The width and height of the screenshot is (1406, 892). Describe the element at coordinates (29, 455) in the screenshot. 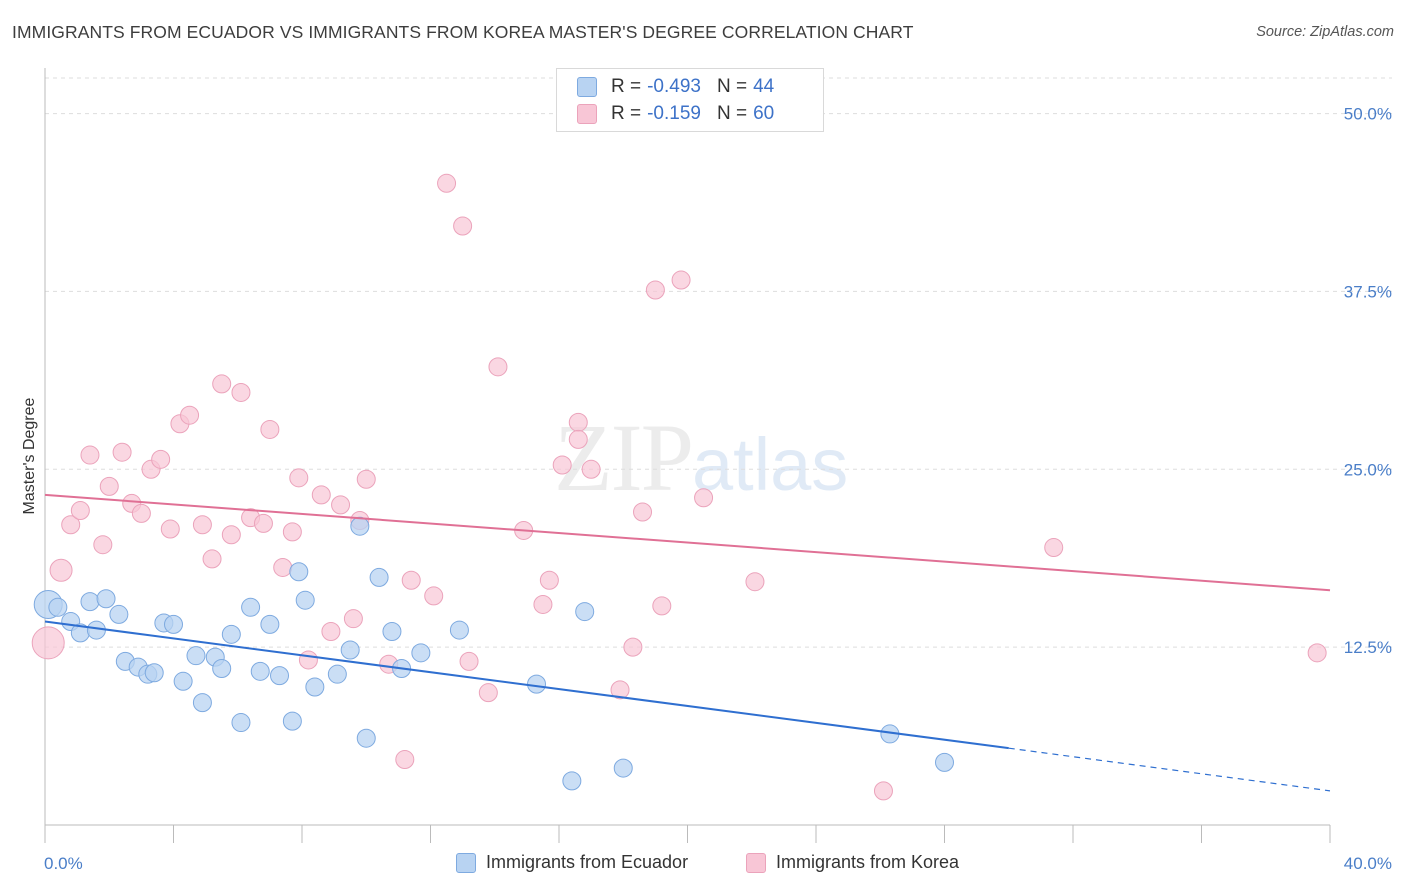

I see `y-axis-title: Master's Degree` at that location.